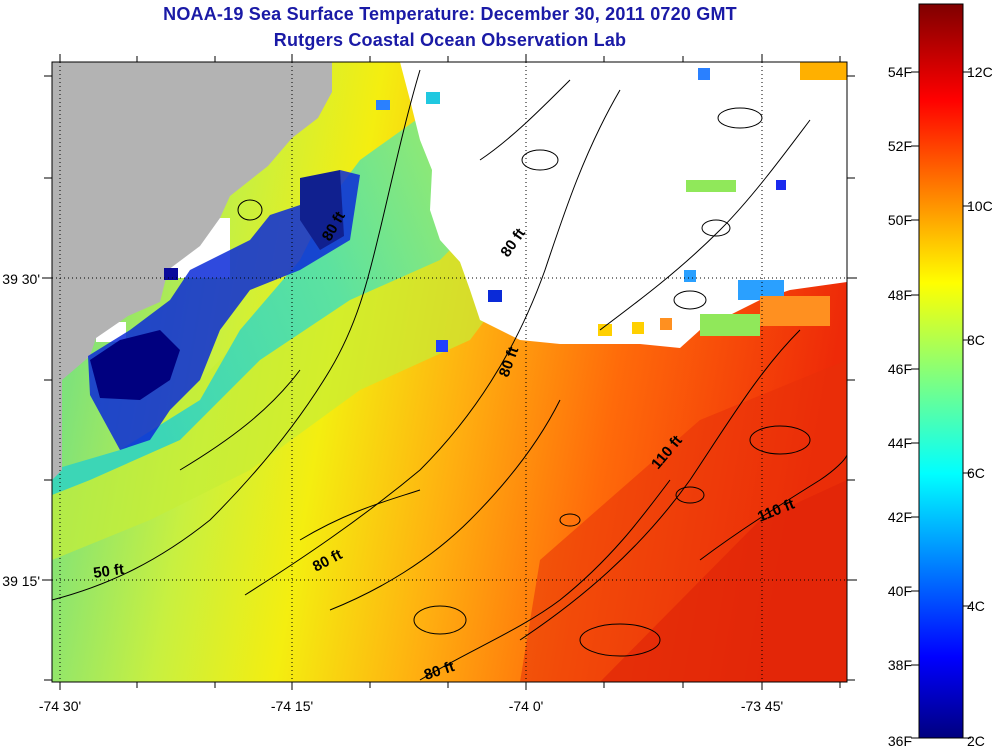 The height and width of the screenshot is (754, 992). Describe the element at coordinates (135, 365) in the screenshot. I see `coldest-inlet-water` at that location.